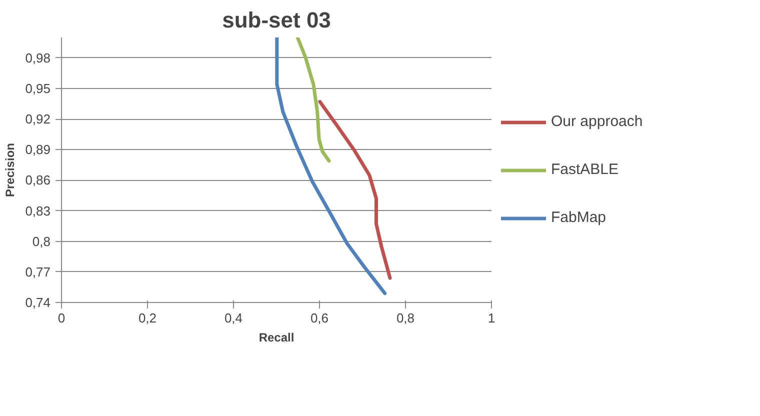 The width and height of the screenshot is (760, 416). Describe the element at coordinates (38, 150) in the screenshot. I see `y-tick-label: 0,89` at that location.